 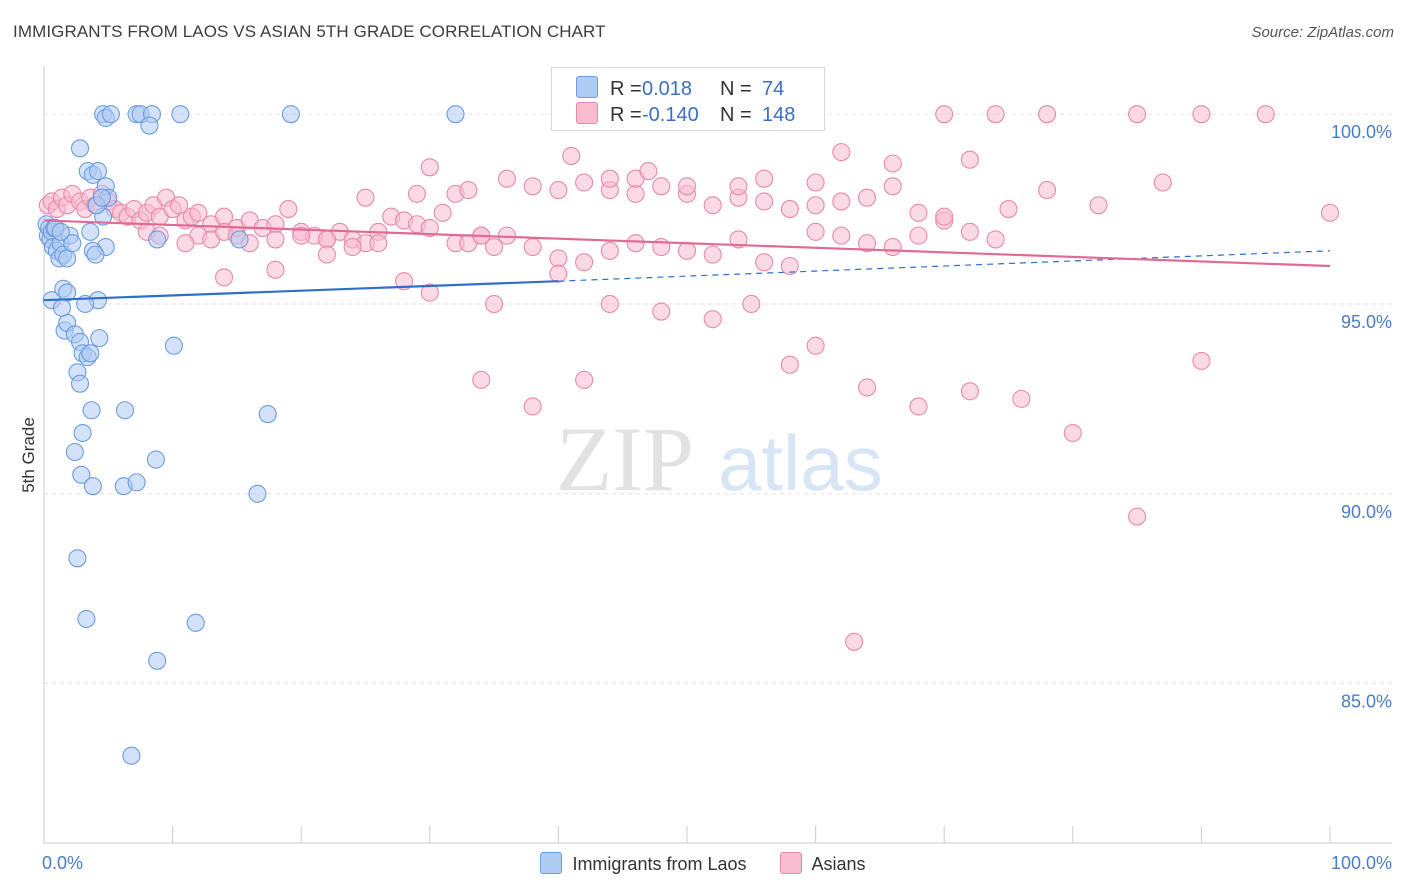 I want to click on legend-label-asians: Asians, so click(x=838, y=864).